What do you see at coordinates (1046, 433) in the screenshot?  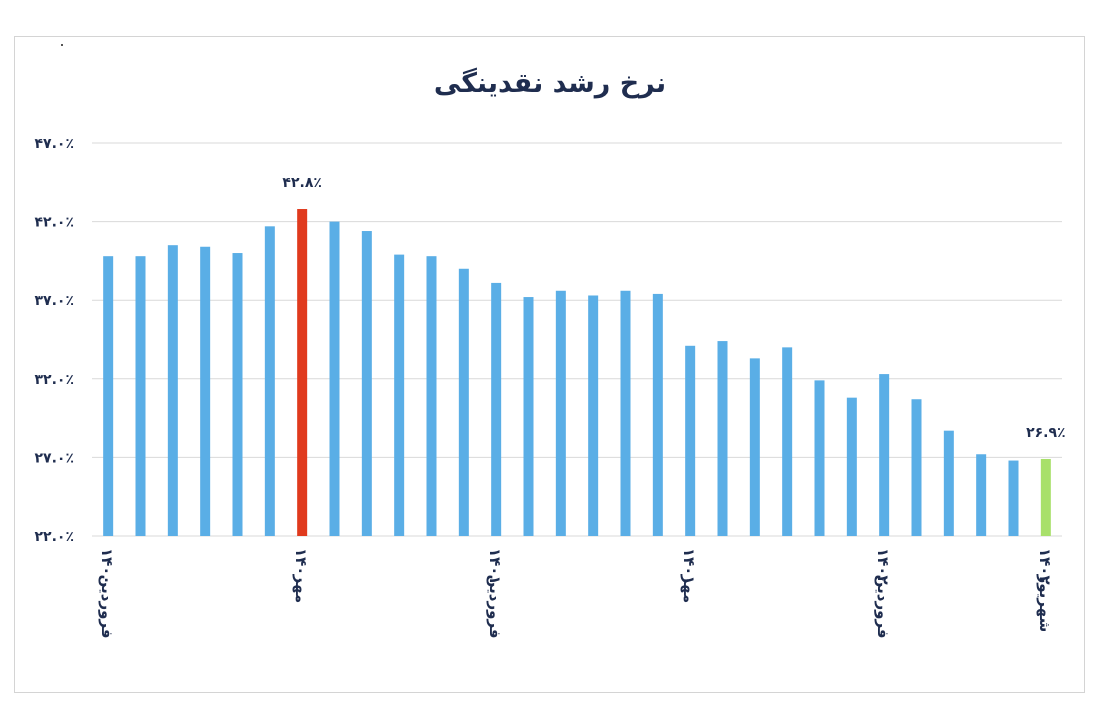 I see `data-label: ۲۶.۹٪` at bounding box center [1046, 433].